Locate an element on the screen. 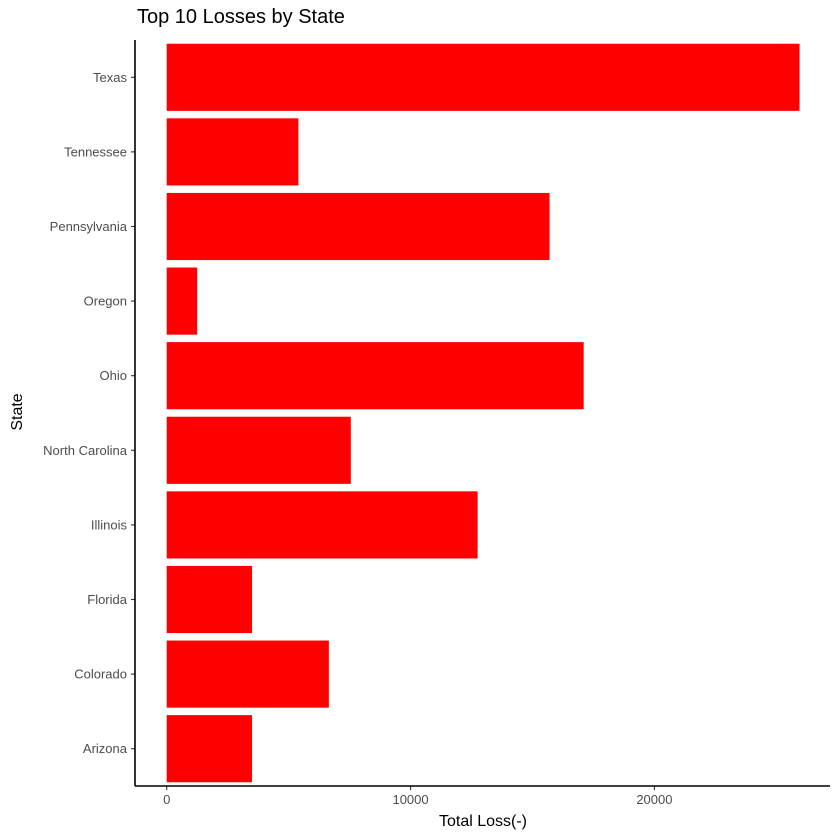  y-tick-label: Oregon is located at coordinates (105, 301).